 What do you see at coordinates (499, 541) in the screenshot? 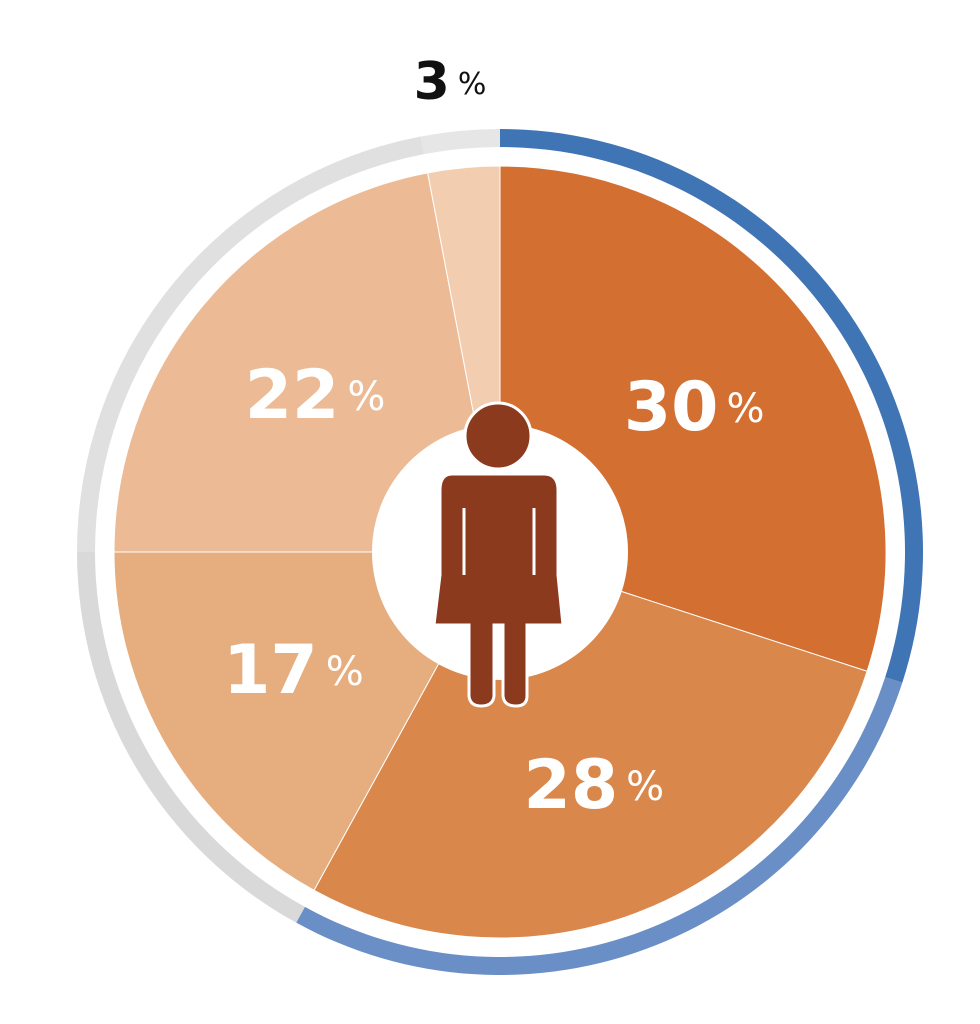
I see `icon-arm-lines` at bounding box center [499, 541].